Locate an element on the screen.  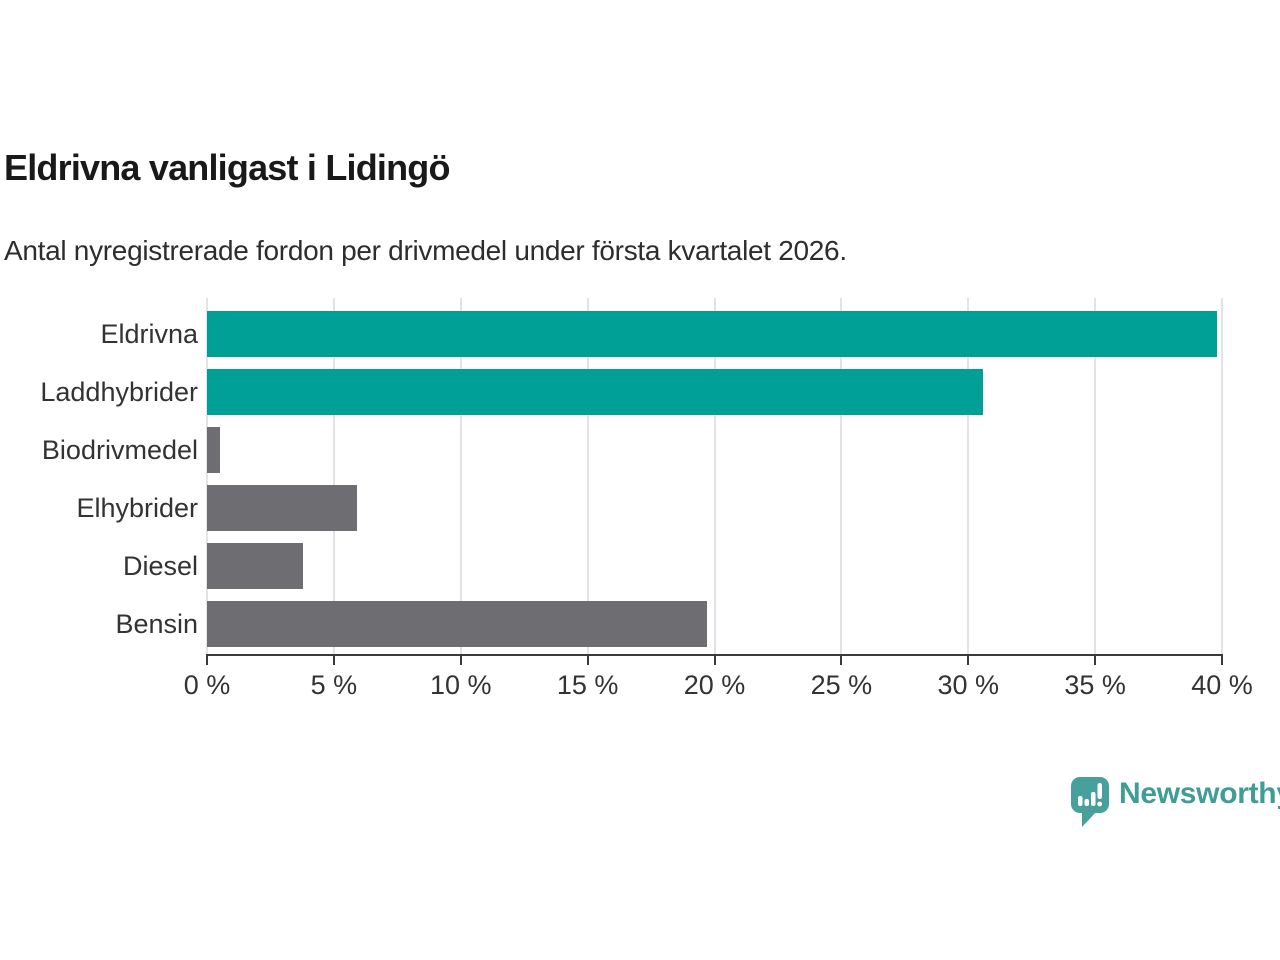
category-label-diesel: Diesel is located at coordinates (160, 565).